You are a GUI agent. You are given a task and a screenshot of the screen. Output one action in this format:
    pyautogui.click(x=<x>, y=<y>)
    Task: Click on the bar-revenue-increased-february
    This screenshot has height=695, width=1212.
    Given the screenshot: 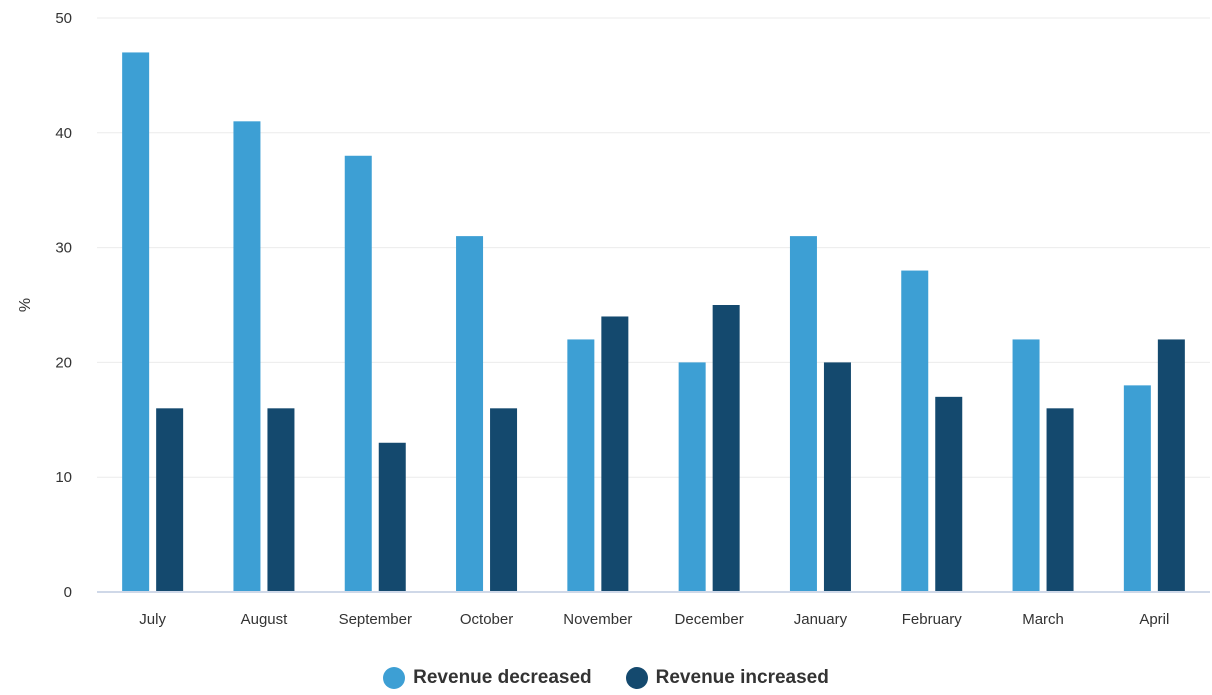 What is the action you would take?
    pyautogui.click(x=949, y=494)
    